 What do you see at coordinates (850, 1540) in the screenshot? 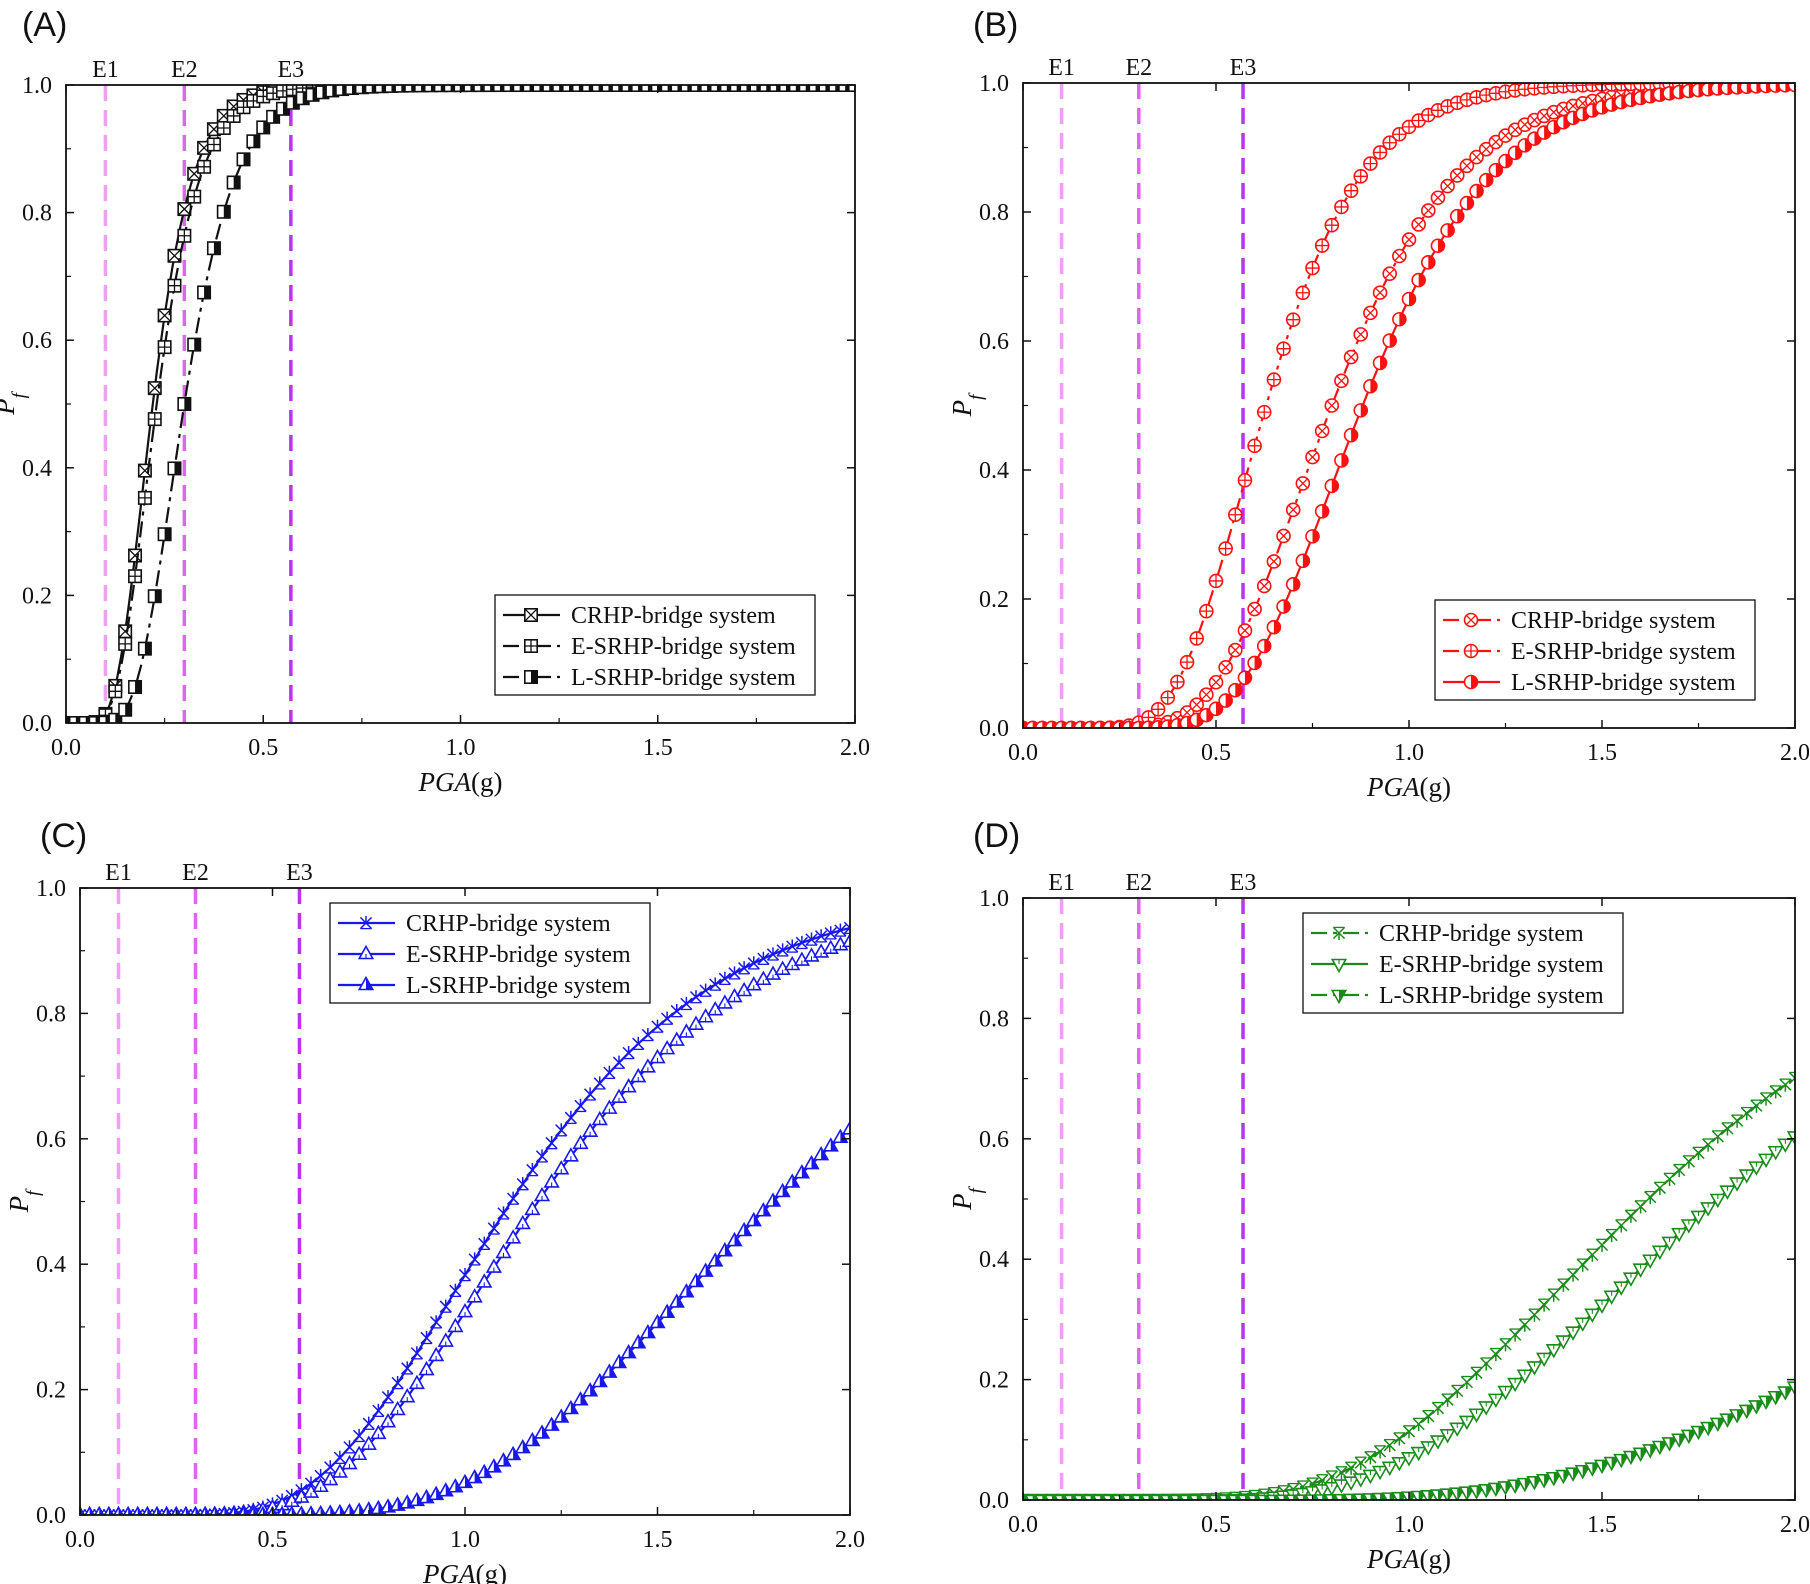
I see `x-tick-label: 2.0` at bounding box center [850, 1540].